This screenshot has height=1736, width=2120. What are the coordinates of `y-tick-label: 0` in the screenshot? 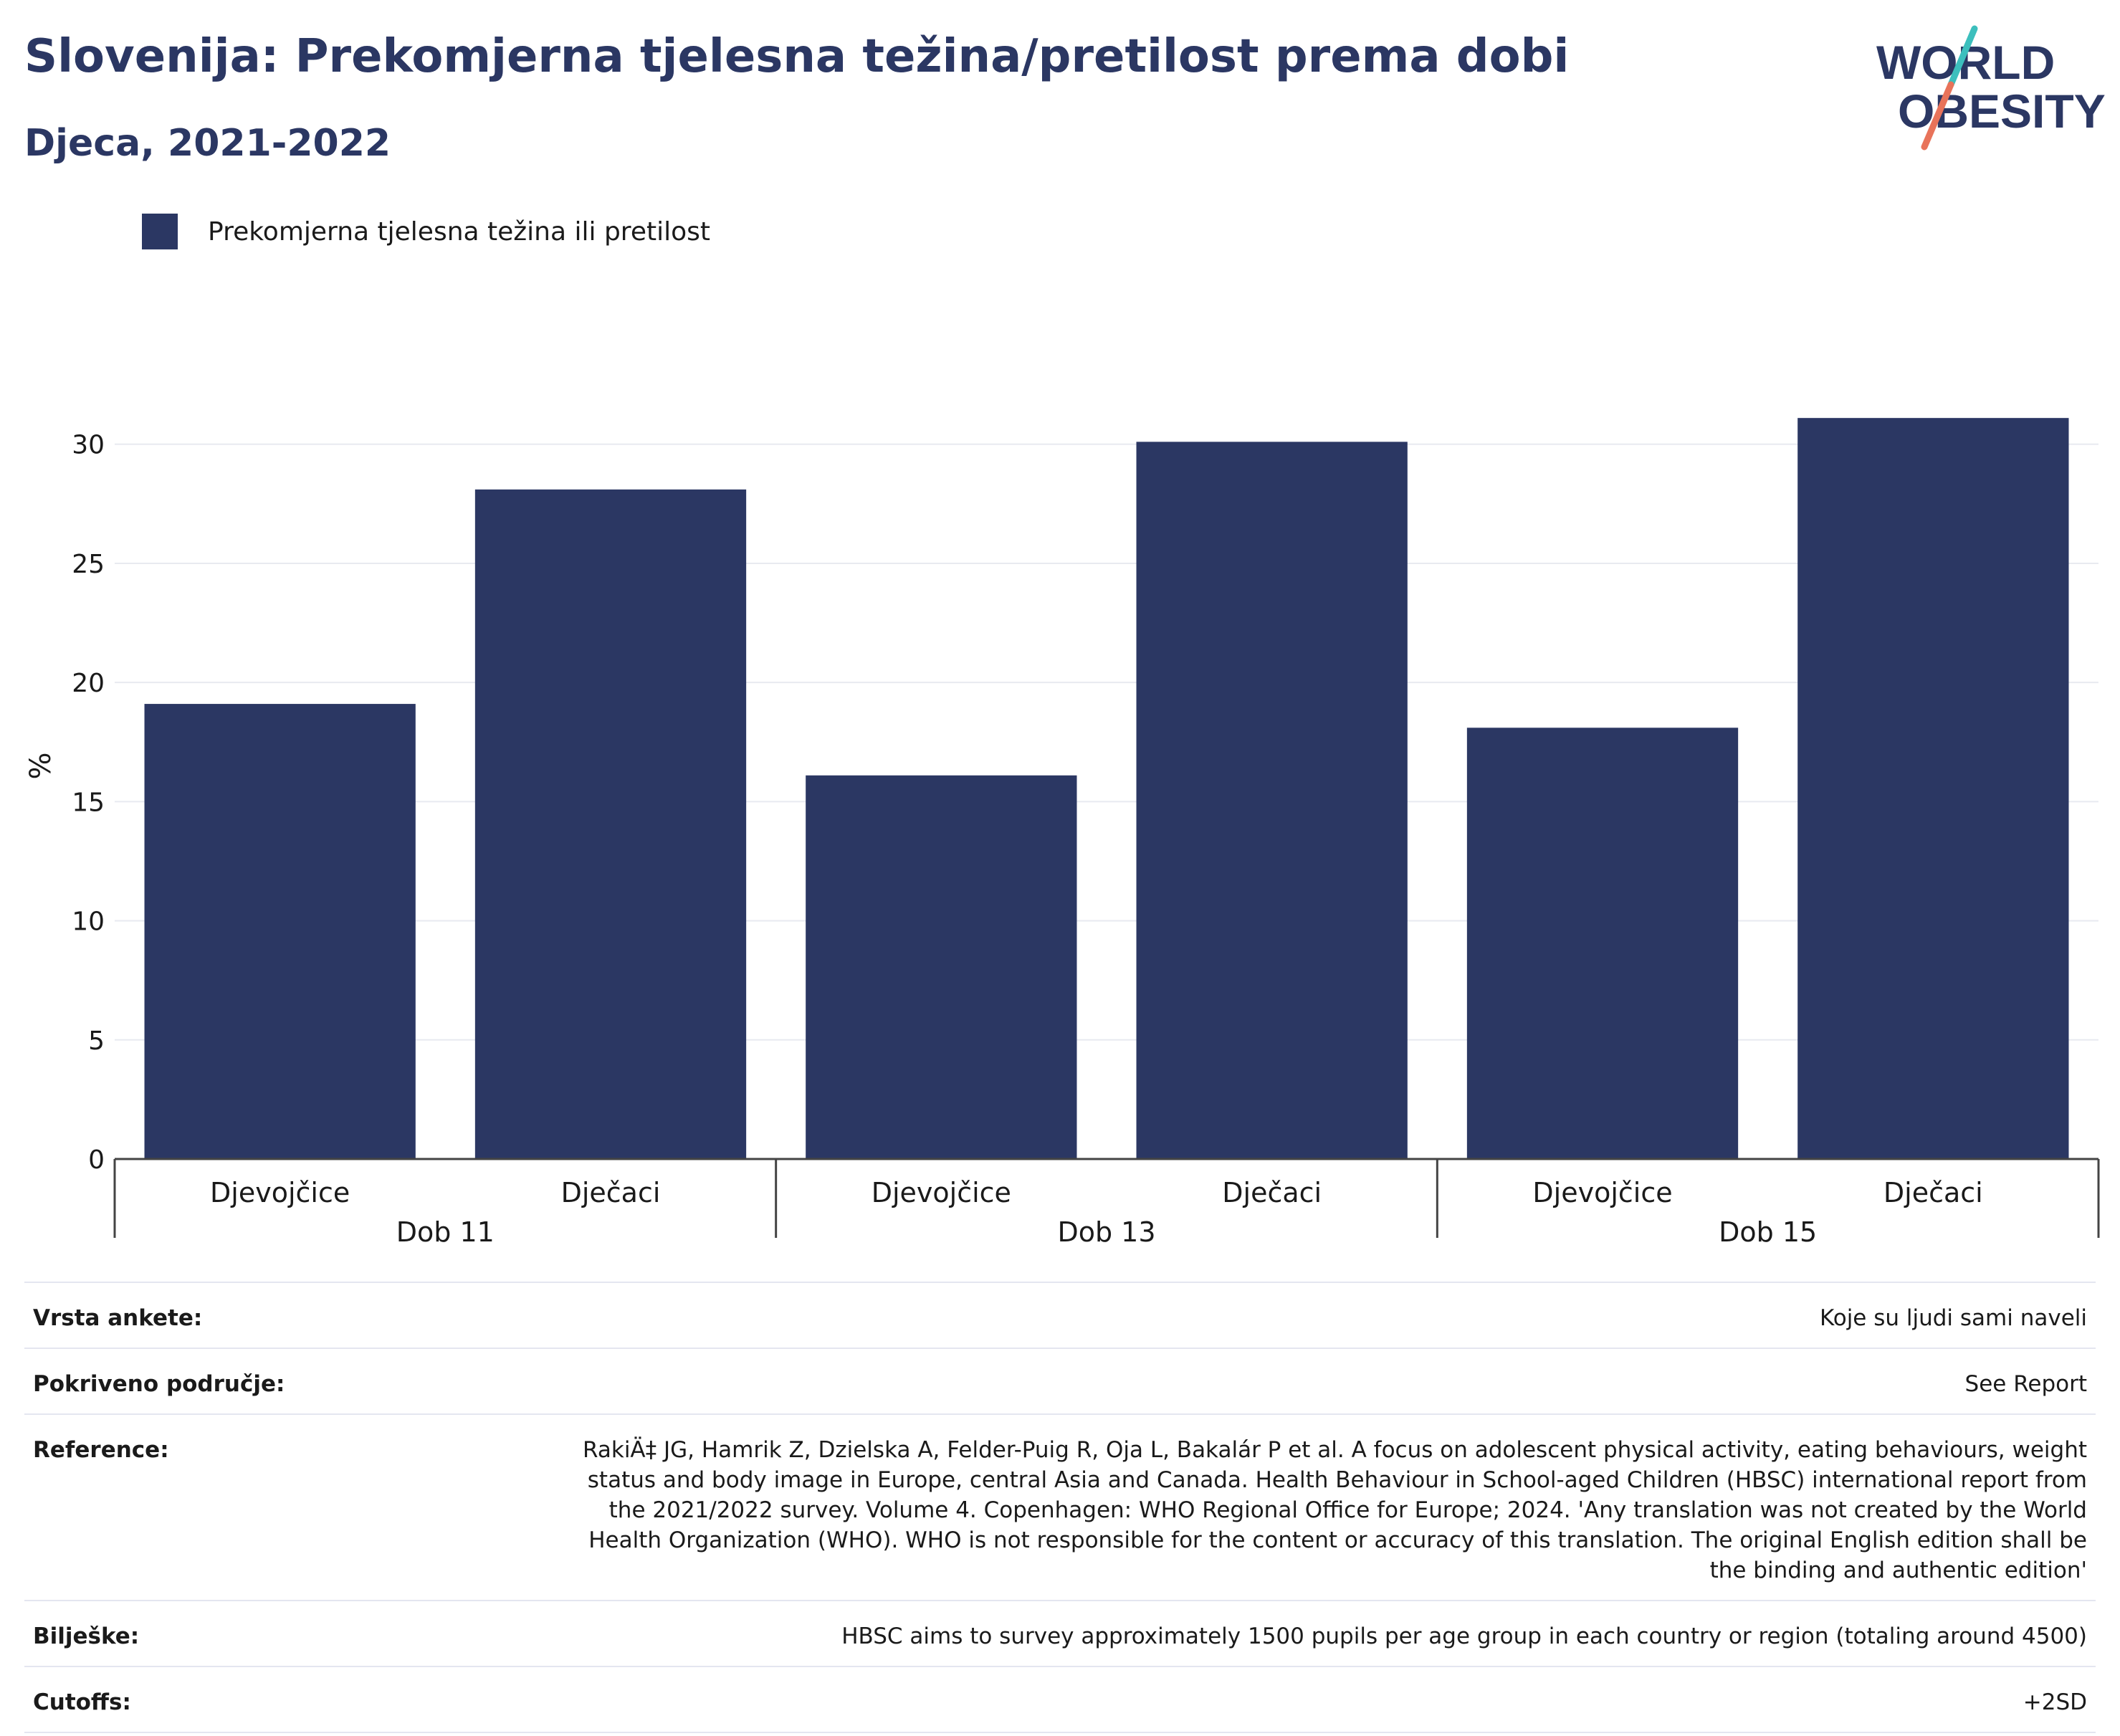 It's located at (96, 1160).